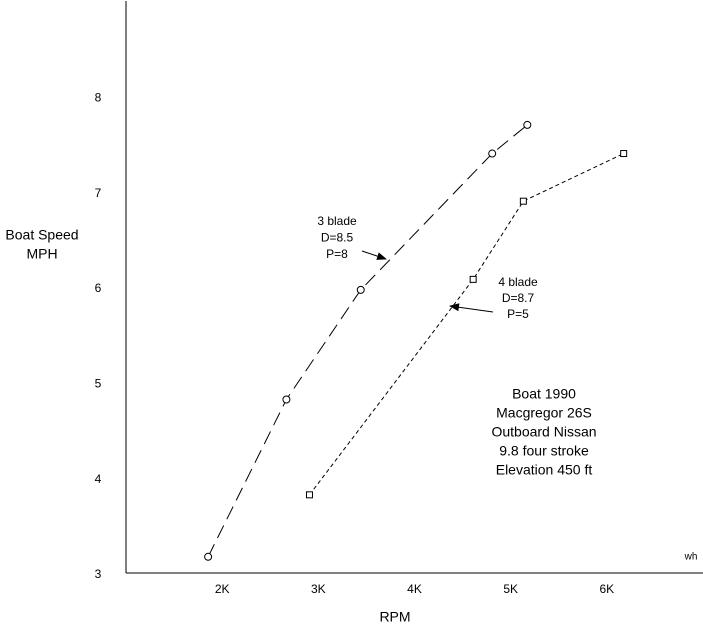  Describe the element at coordinates (41, 254) in the screenshot. I see `y-axis-label: MPH` at that location.